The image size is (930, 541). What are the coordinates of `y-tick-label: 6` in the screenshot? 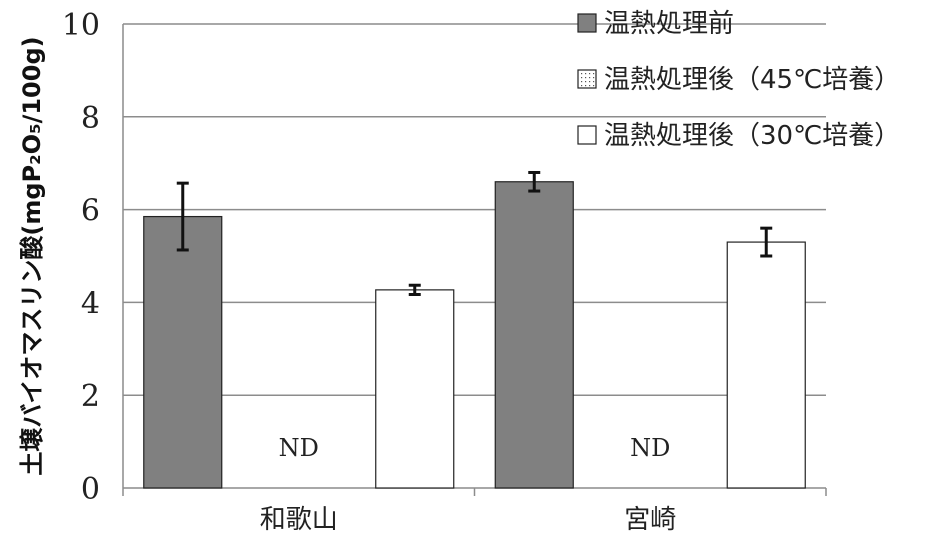 It's located at (90, 211).